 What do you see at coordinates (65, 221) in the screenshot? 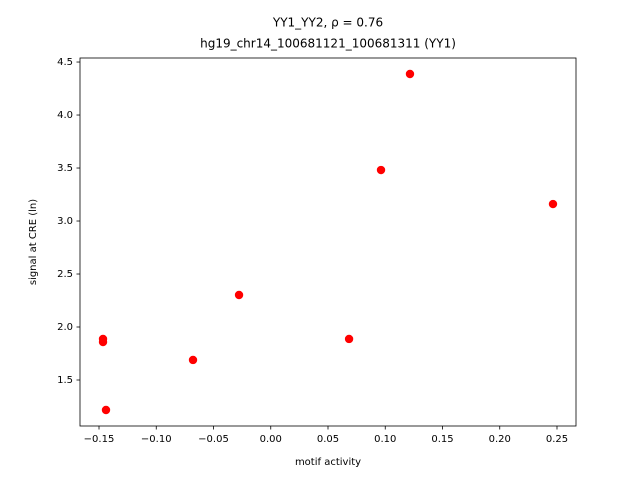
I see `y-tick-label: 3.0` at bounding box center [65, 221].